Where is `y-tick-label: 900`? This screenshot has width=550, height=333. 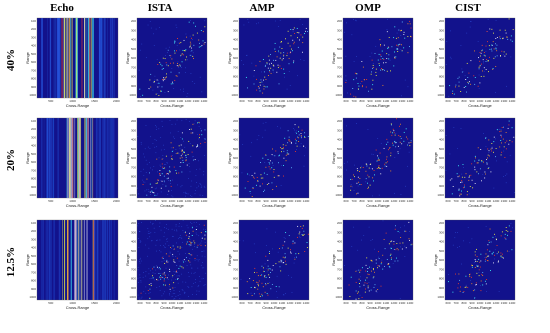
y-tick-label: 900 is located at coordinates (33, 187).